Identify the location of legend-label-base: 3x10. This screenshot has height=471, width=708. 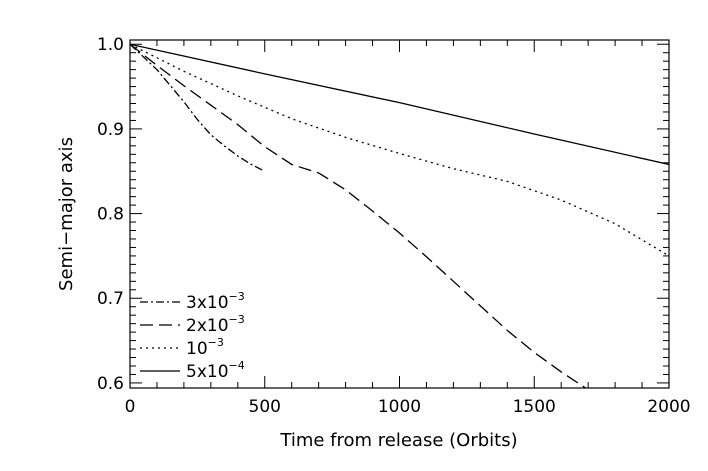
(207, 303).